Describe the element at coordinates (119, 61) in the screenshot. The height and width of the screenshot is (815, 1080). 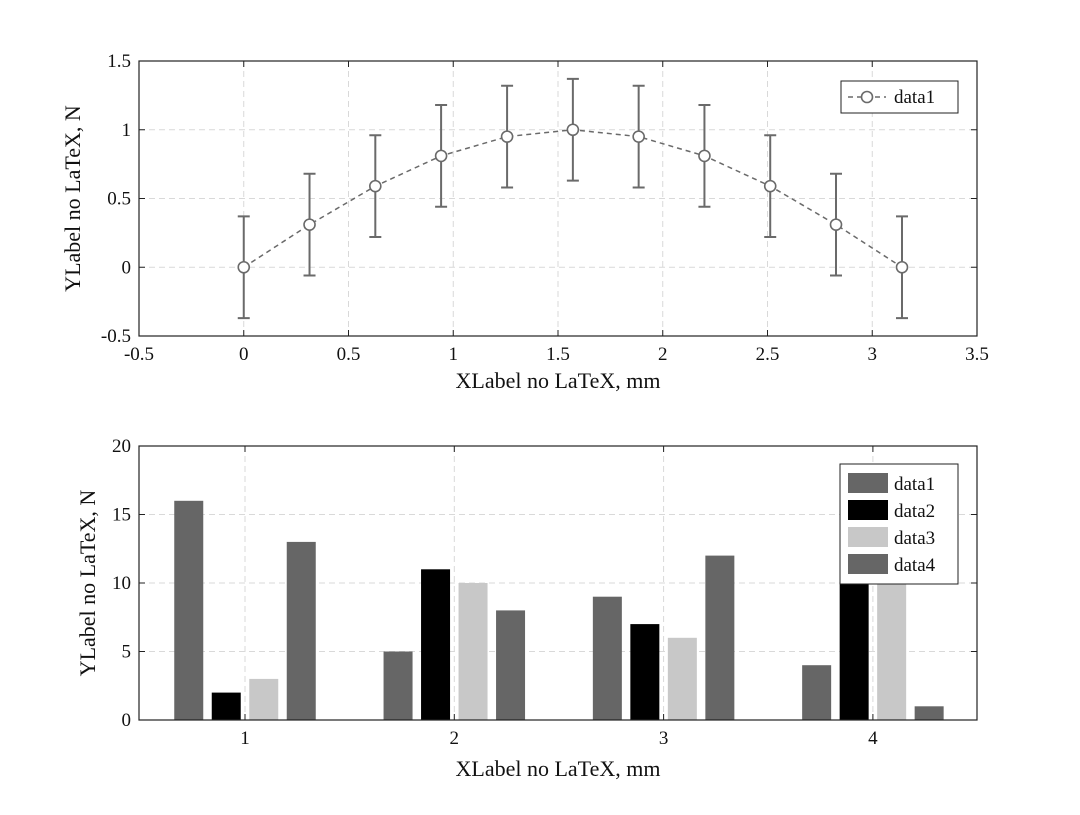
I see `y-tick-label: 1.5` at that location.